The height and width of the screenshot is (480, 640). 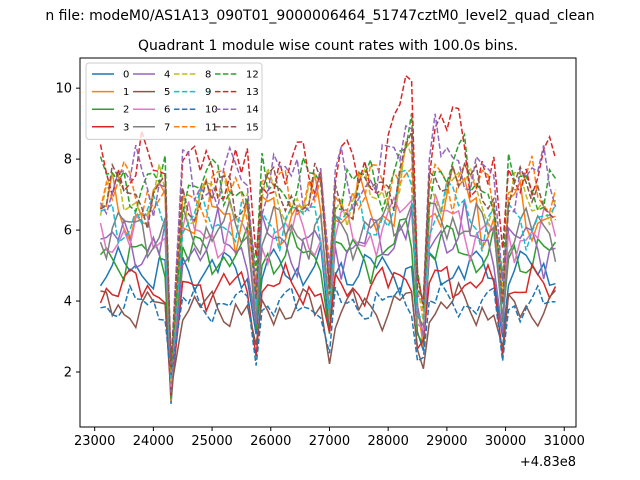 I want to click on y-tick-label: 10, so click(x=63, y=89).